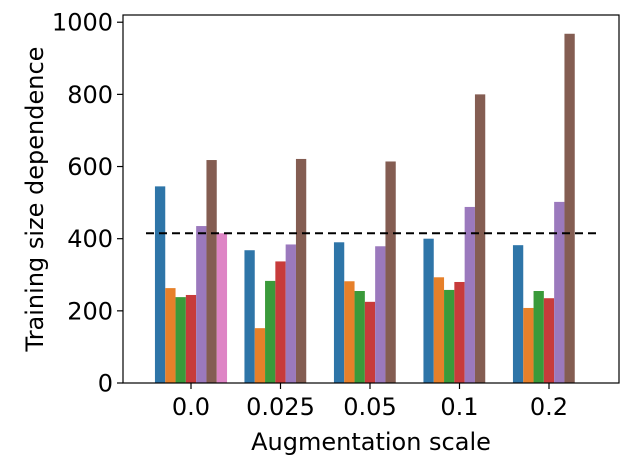 The width and height of the screenshot is (630, 465). I want to click on x-tick-label: 0.0, so click(191, 407).